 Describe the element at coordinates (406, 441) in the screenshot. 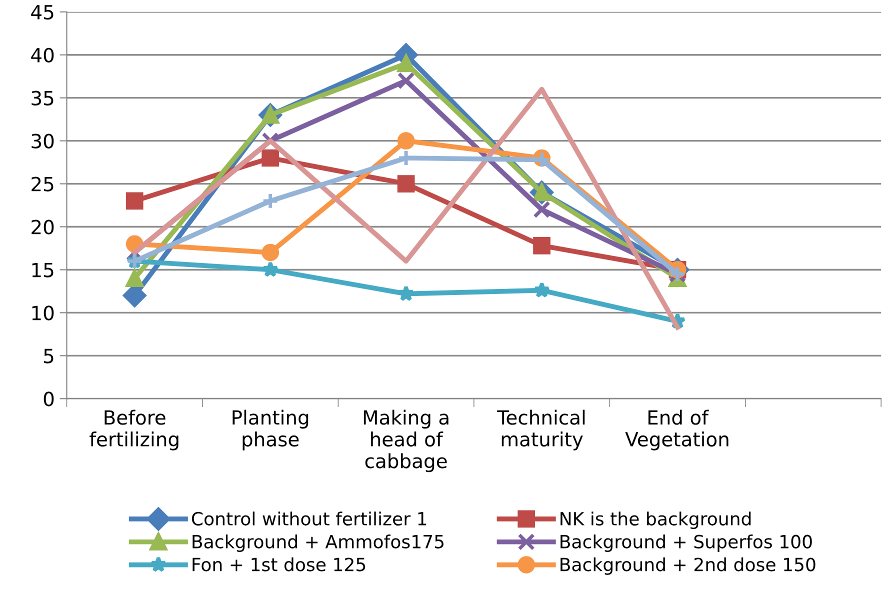

I see `x-tick-label: Making a head of cabbage` at that location.